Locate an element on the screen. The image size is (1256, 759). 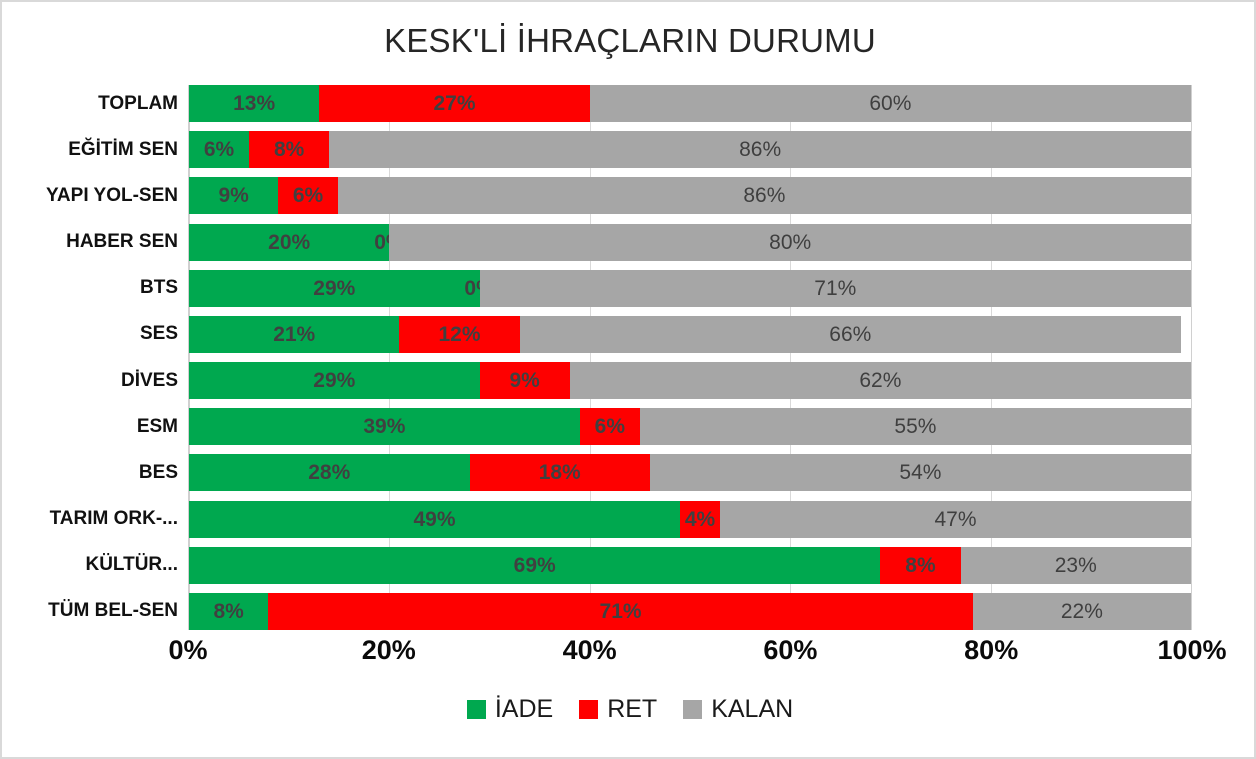
bar-segment-kalan: 55% is located at coordinates (915, 427).